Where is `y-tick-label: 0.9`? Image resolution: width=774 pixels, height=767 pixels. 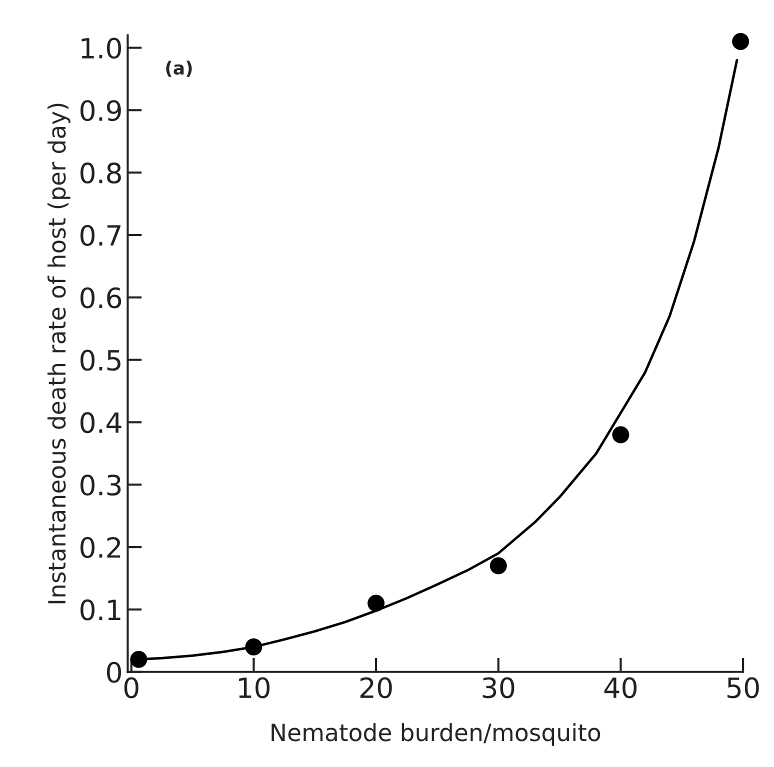 y-tick-label: 0.9 is located at coordinates (100, 111).